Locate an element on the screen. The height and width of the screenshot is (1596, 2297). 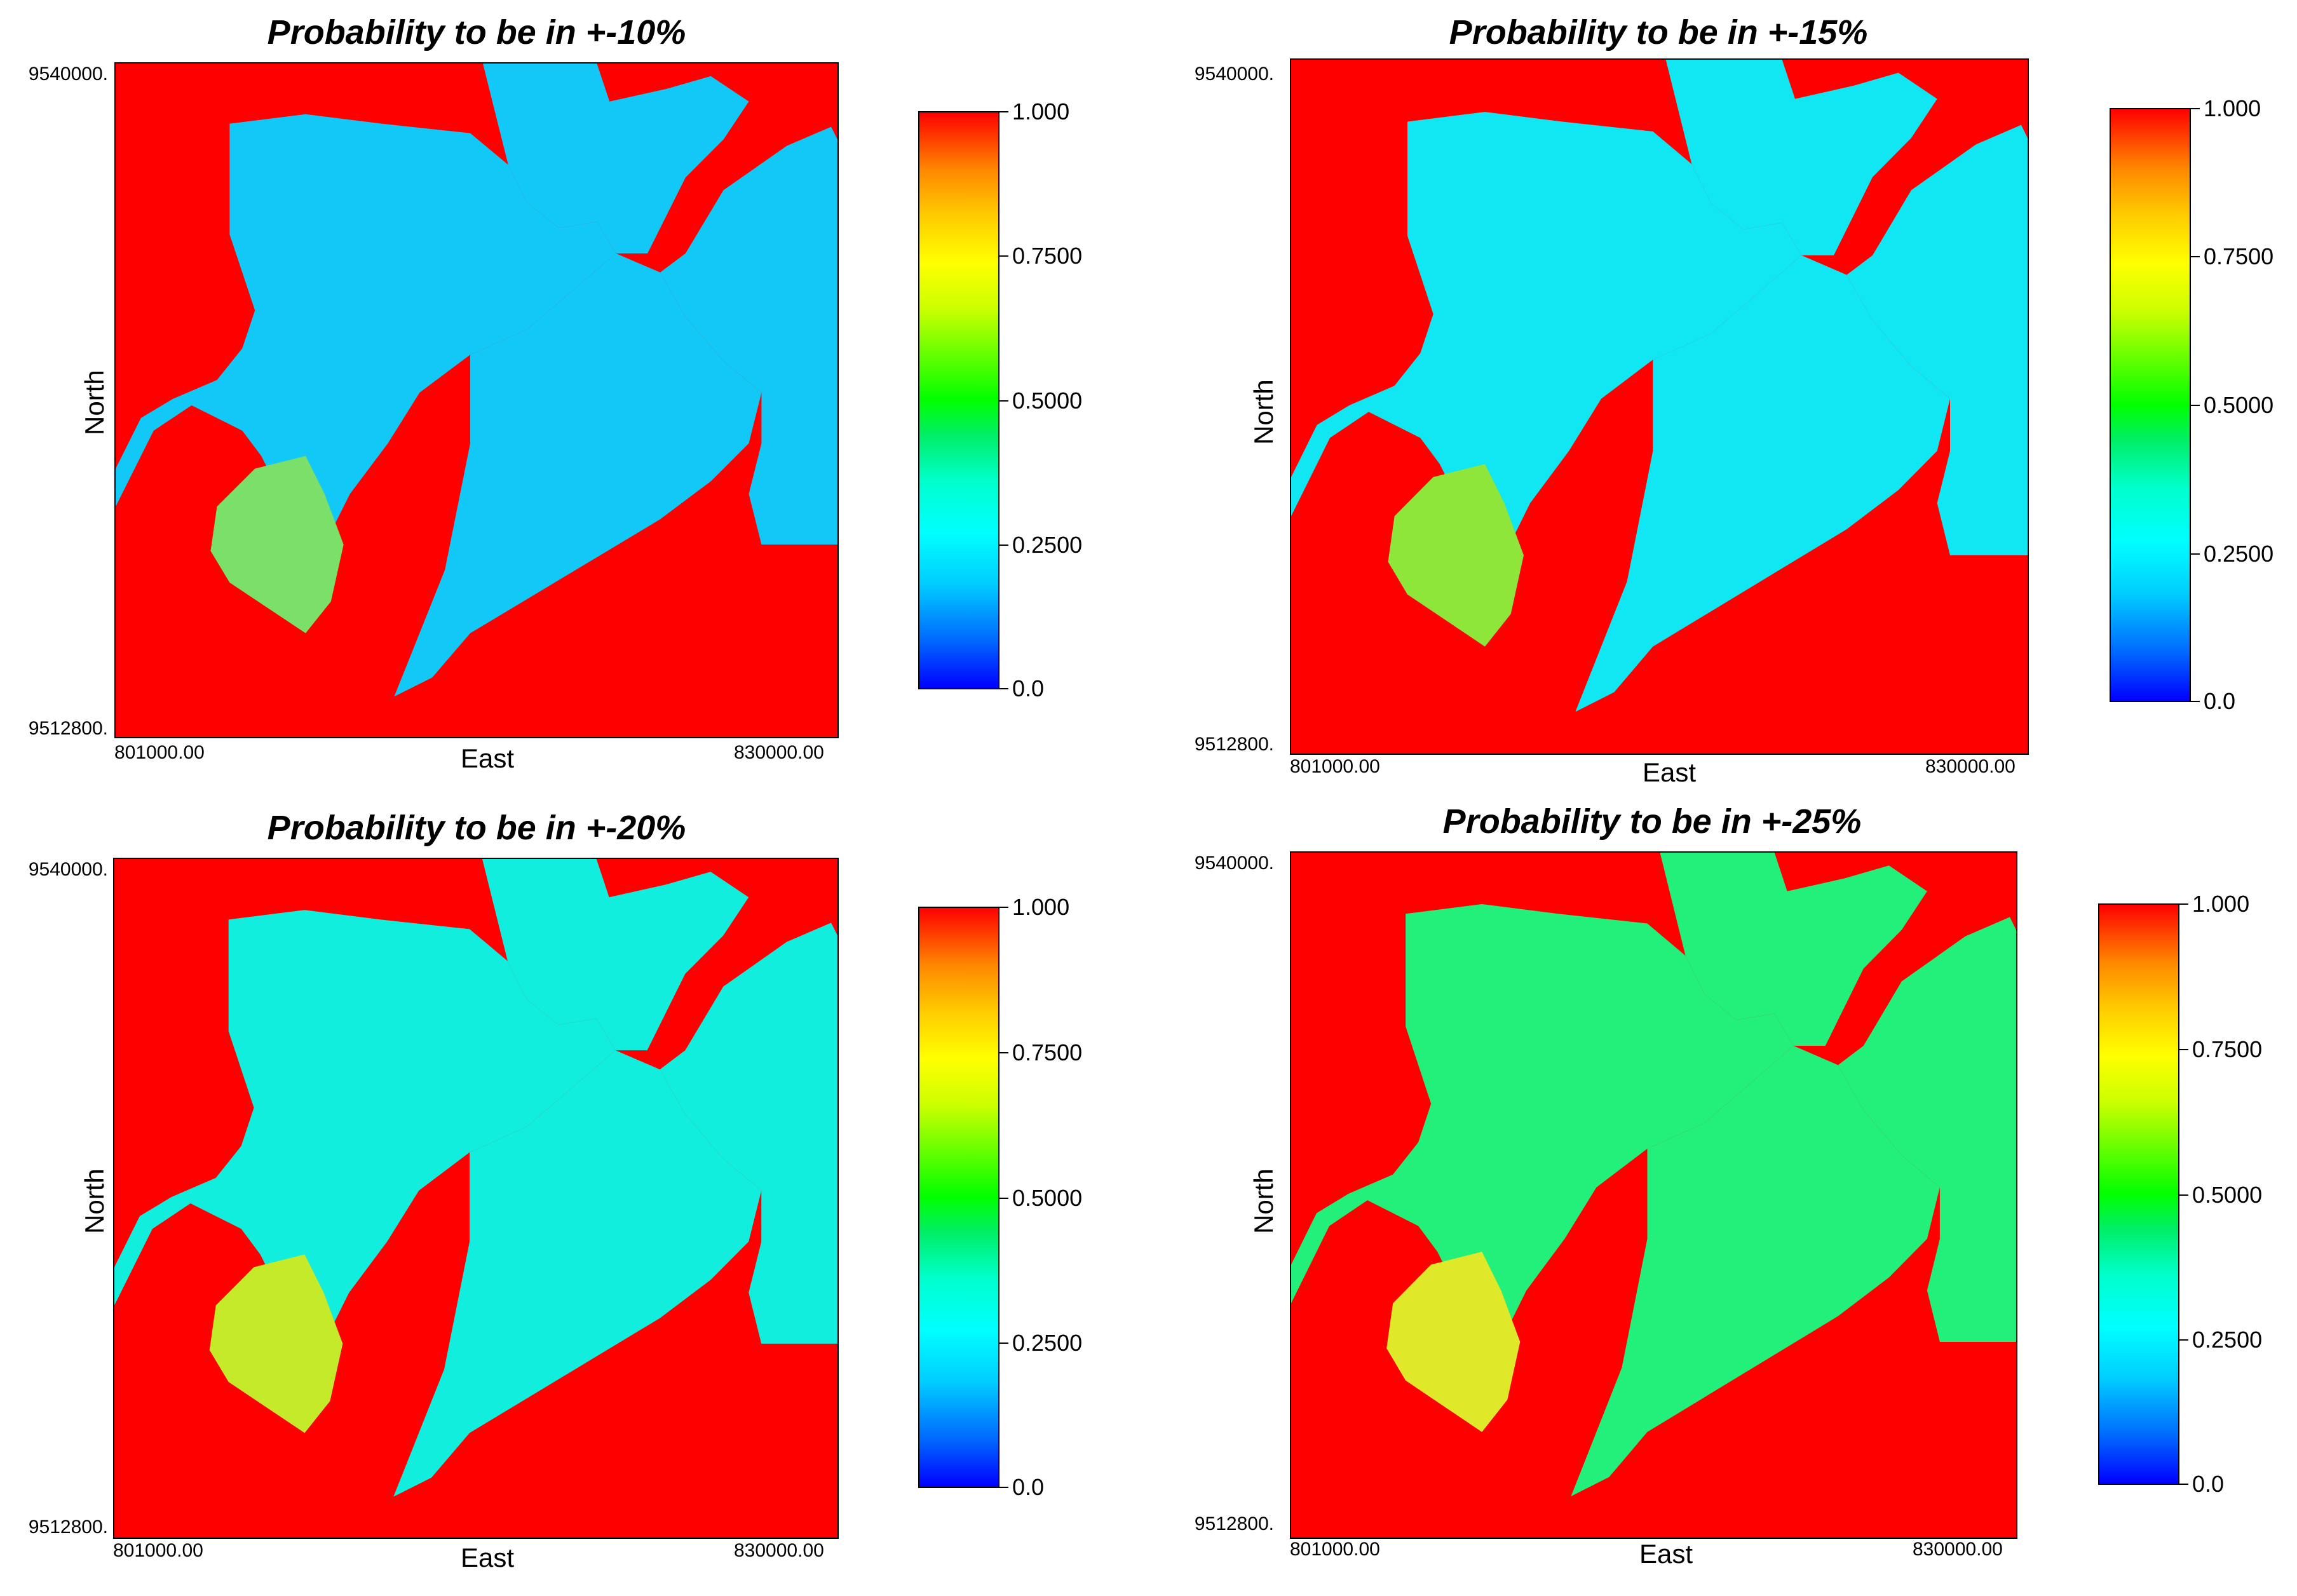
chart-title: Probability to be in +-20% is located at coordinates (476, 828).